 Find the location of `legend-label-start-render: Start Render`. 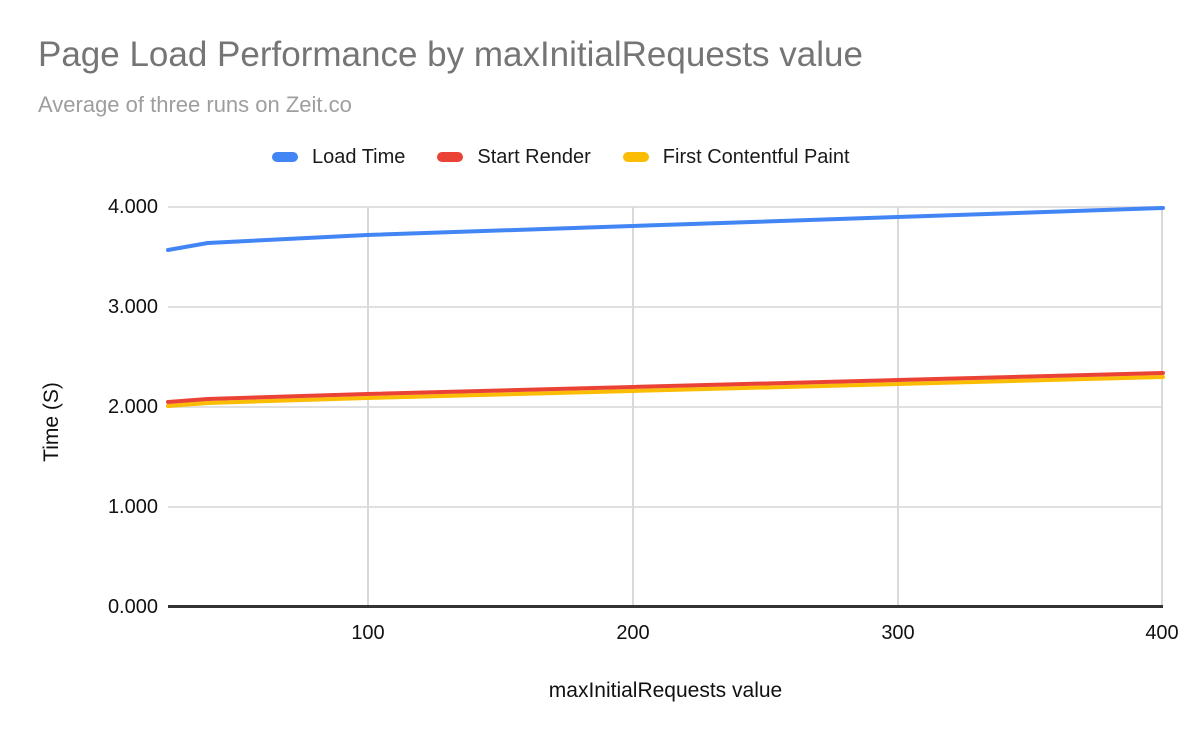

legend-label-start-render: Start Render is located at coordinates (534, 156).